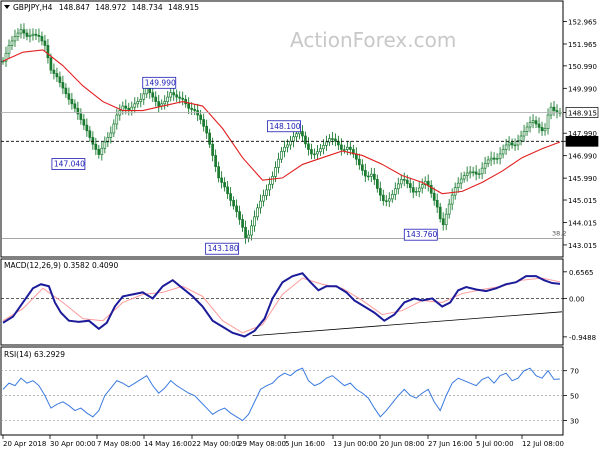  What do you see at coordinates (559, 234) in the screenshot?
I see `fib-label: 38.2` at bounding box center [559, 234].